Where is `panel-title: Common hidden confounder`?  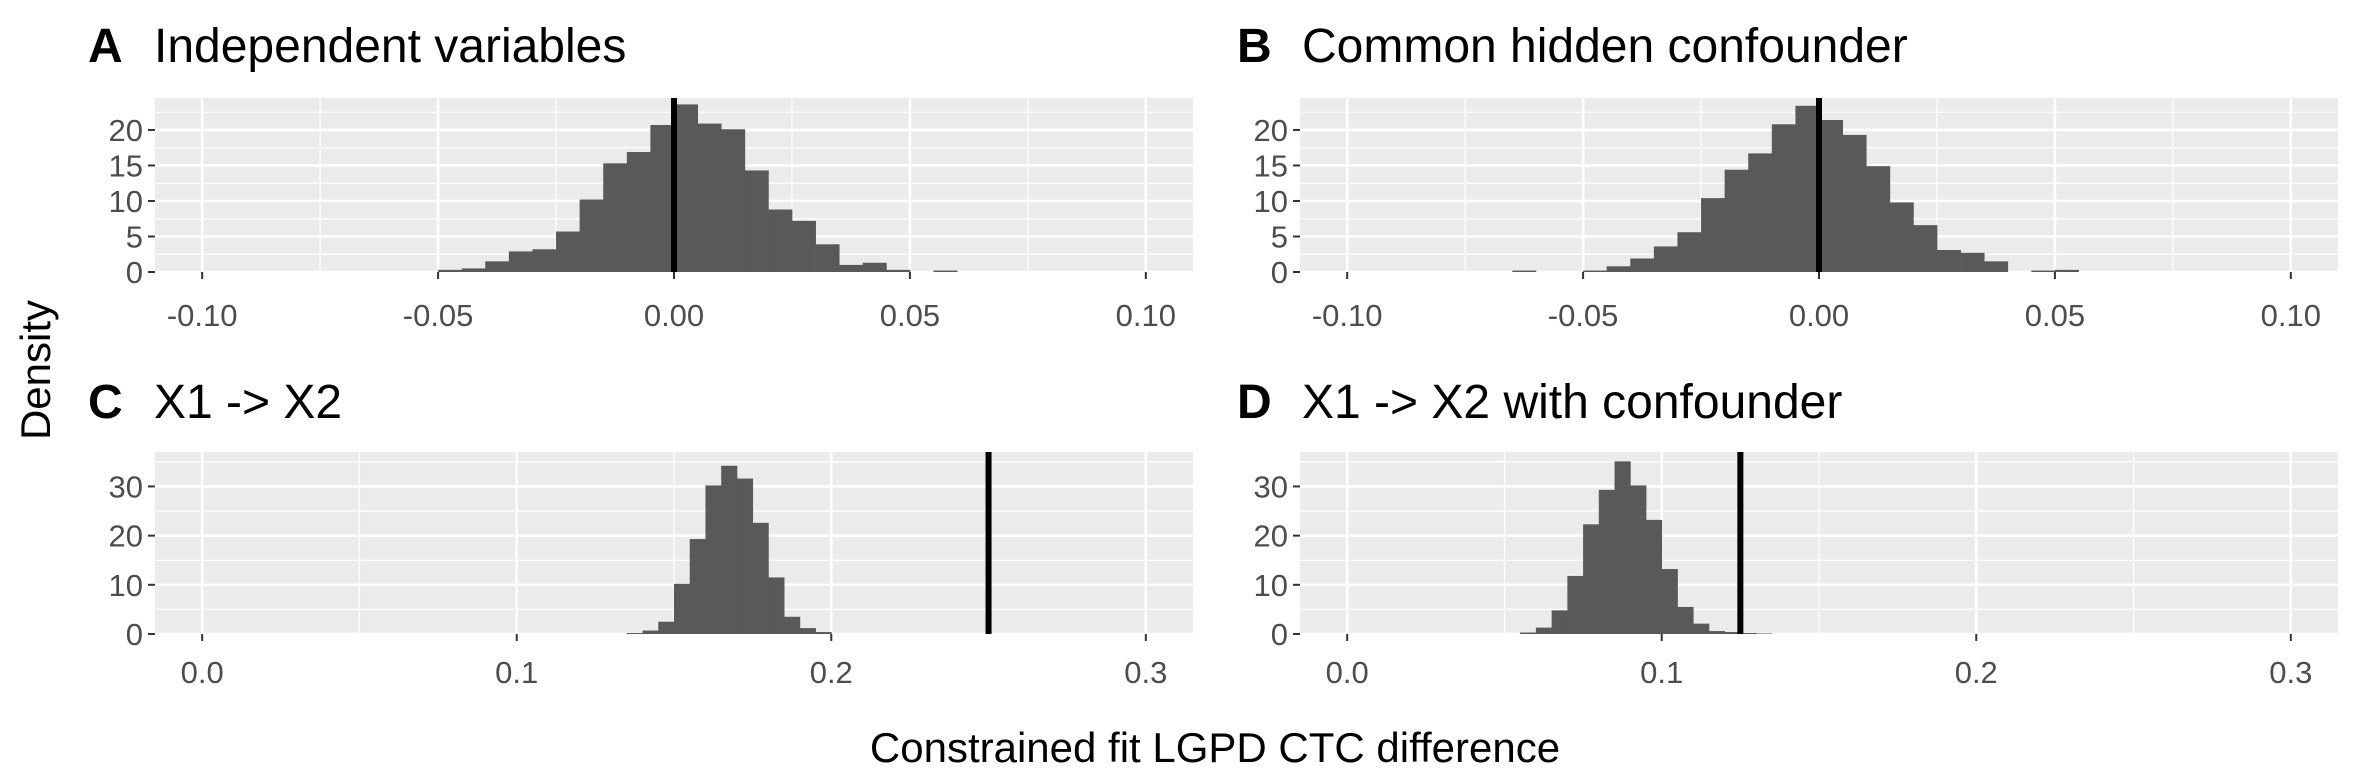
panel-title: Common hidden confounder is located at coordinates (1605, 46).